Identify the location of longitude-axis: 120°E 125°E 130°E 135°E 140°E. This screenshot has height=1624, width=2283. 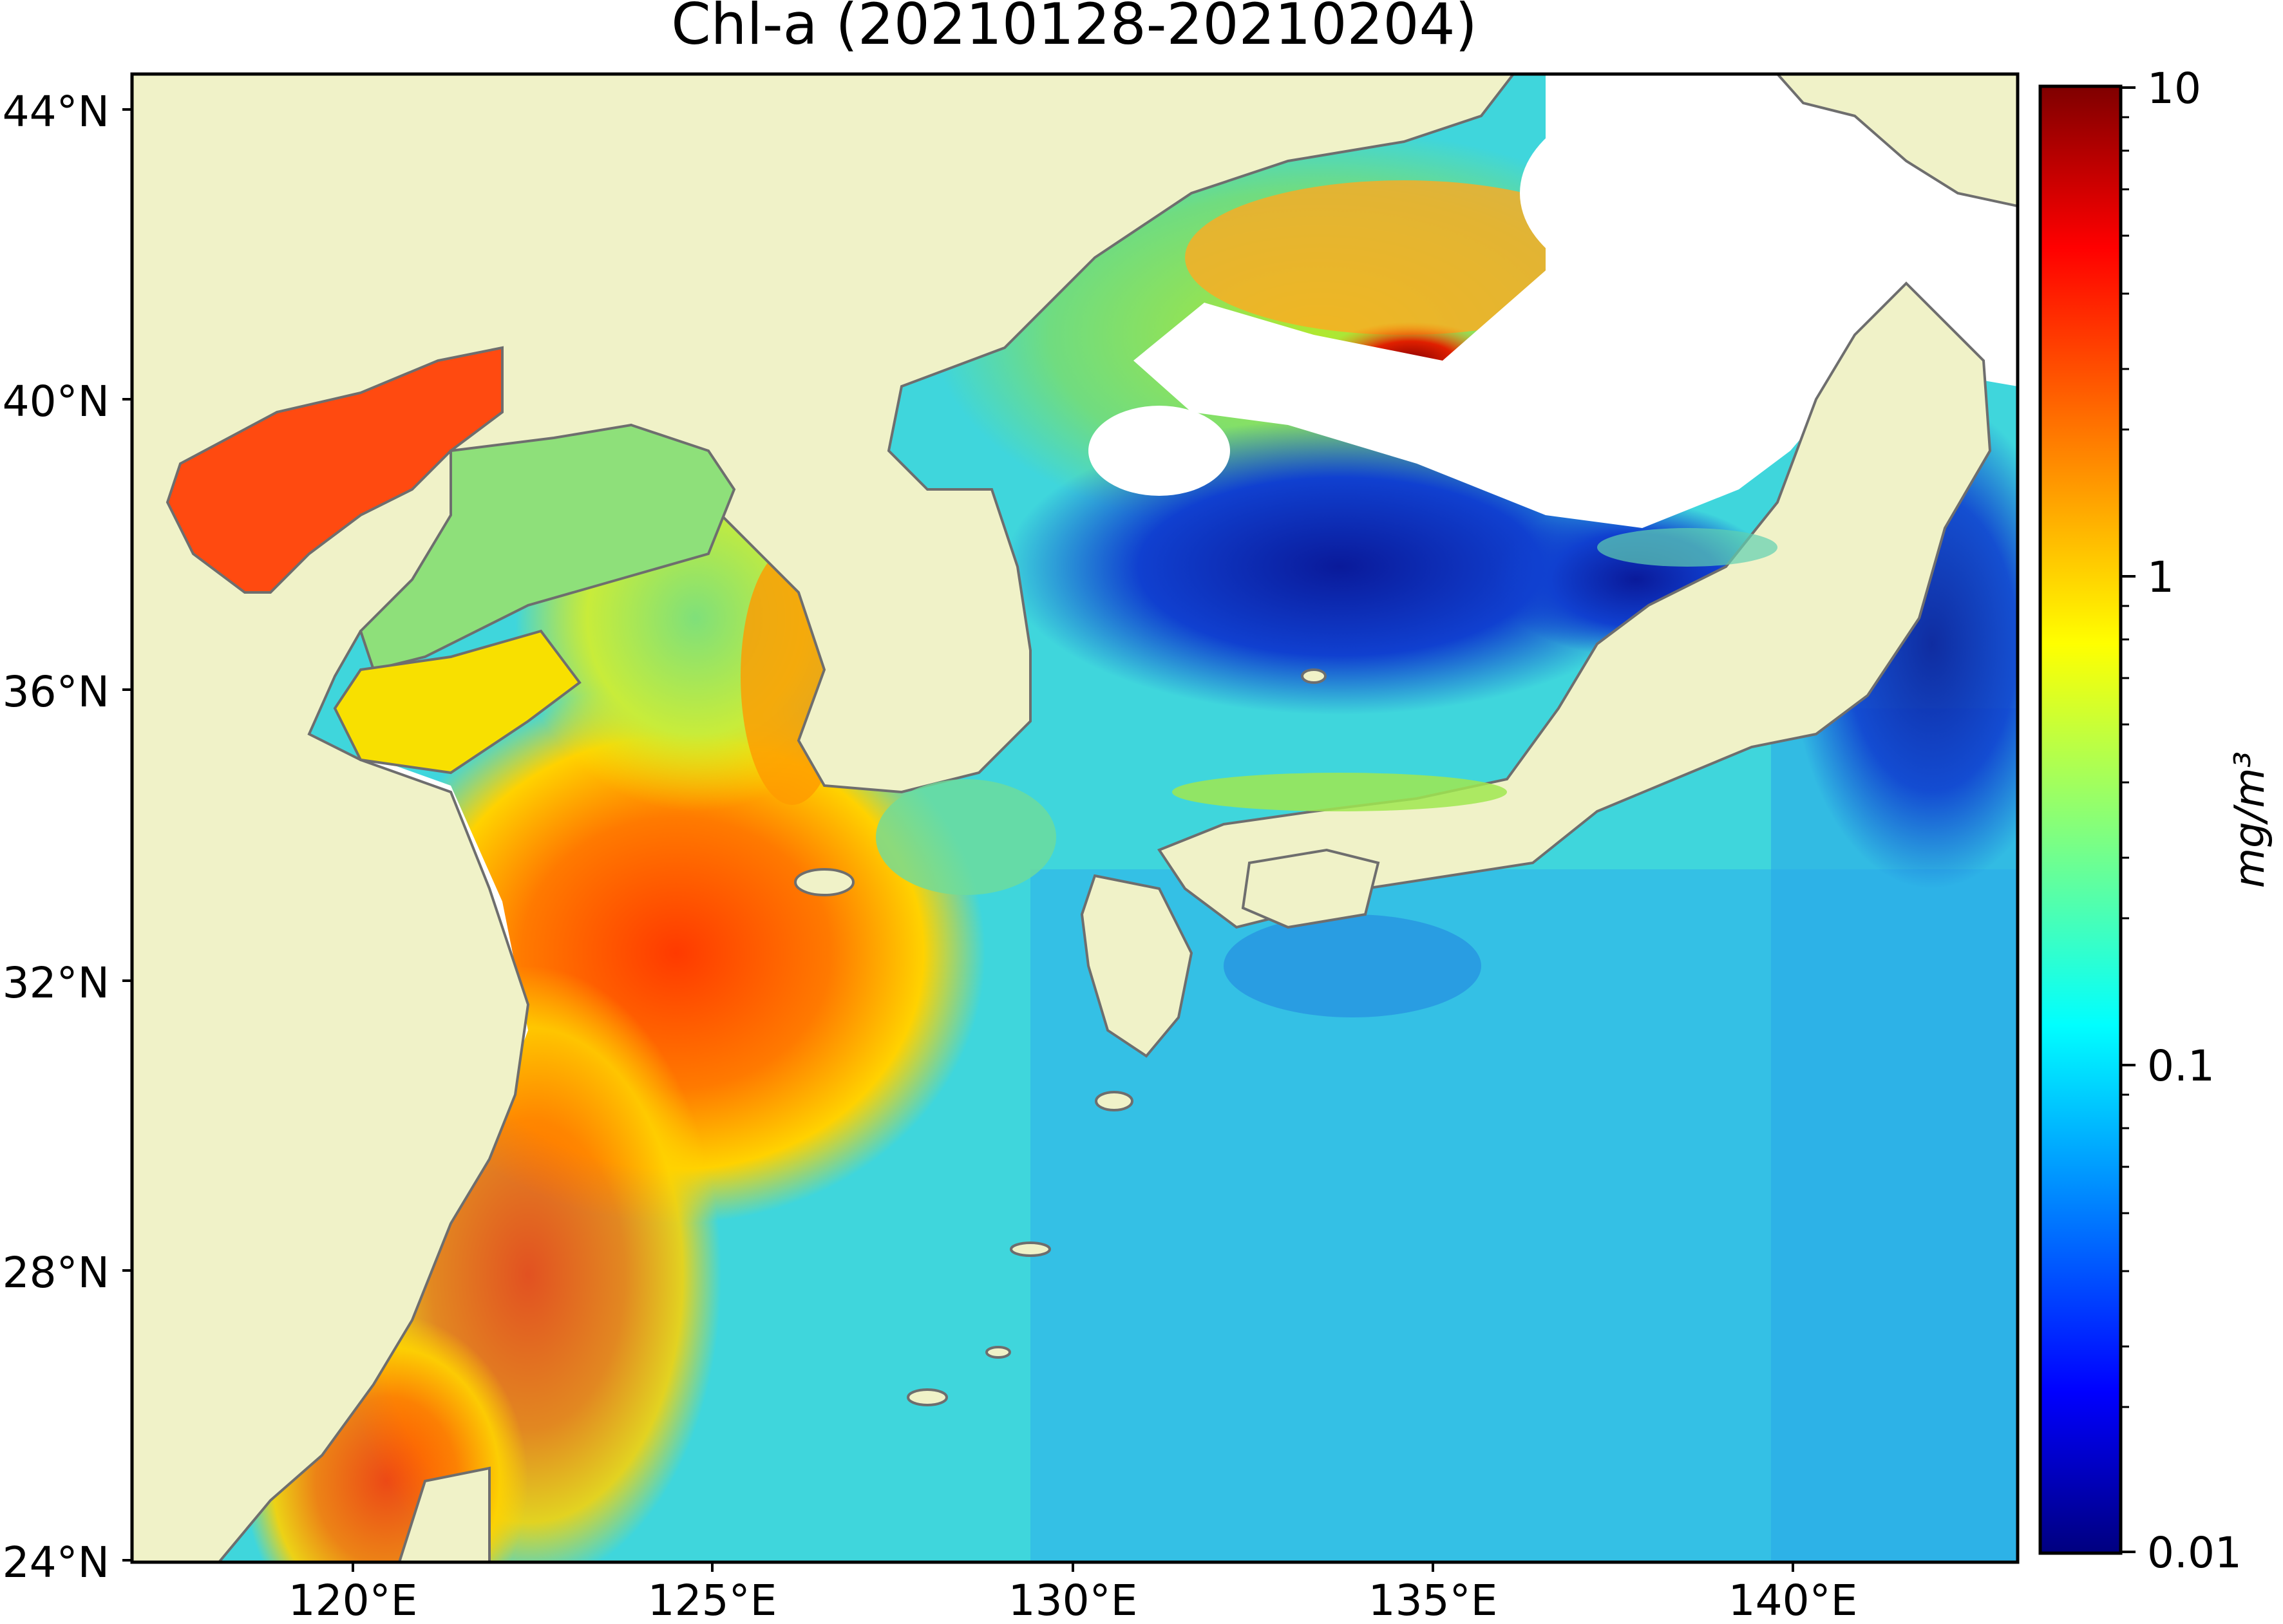
(1073, 1593).